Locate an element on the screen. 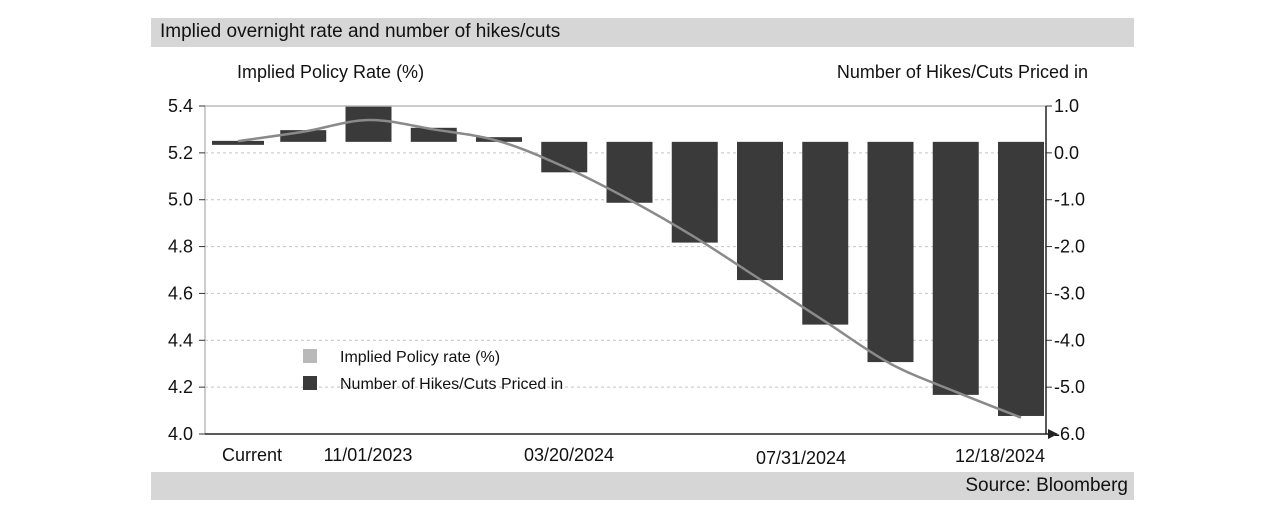  legend-swatch-rate is located at coordinates (310, 356).